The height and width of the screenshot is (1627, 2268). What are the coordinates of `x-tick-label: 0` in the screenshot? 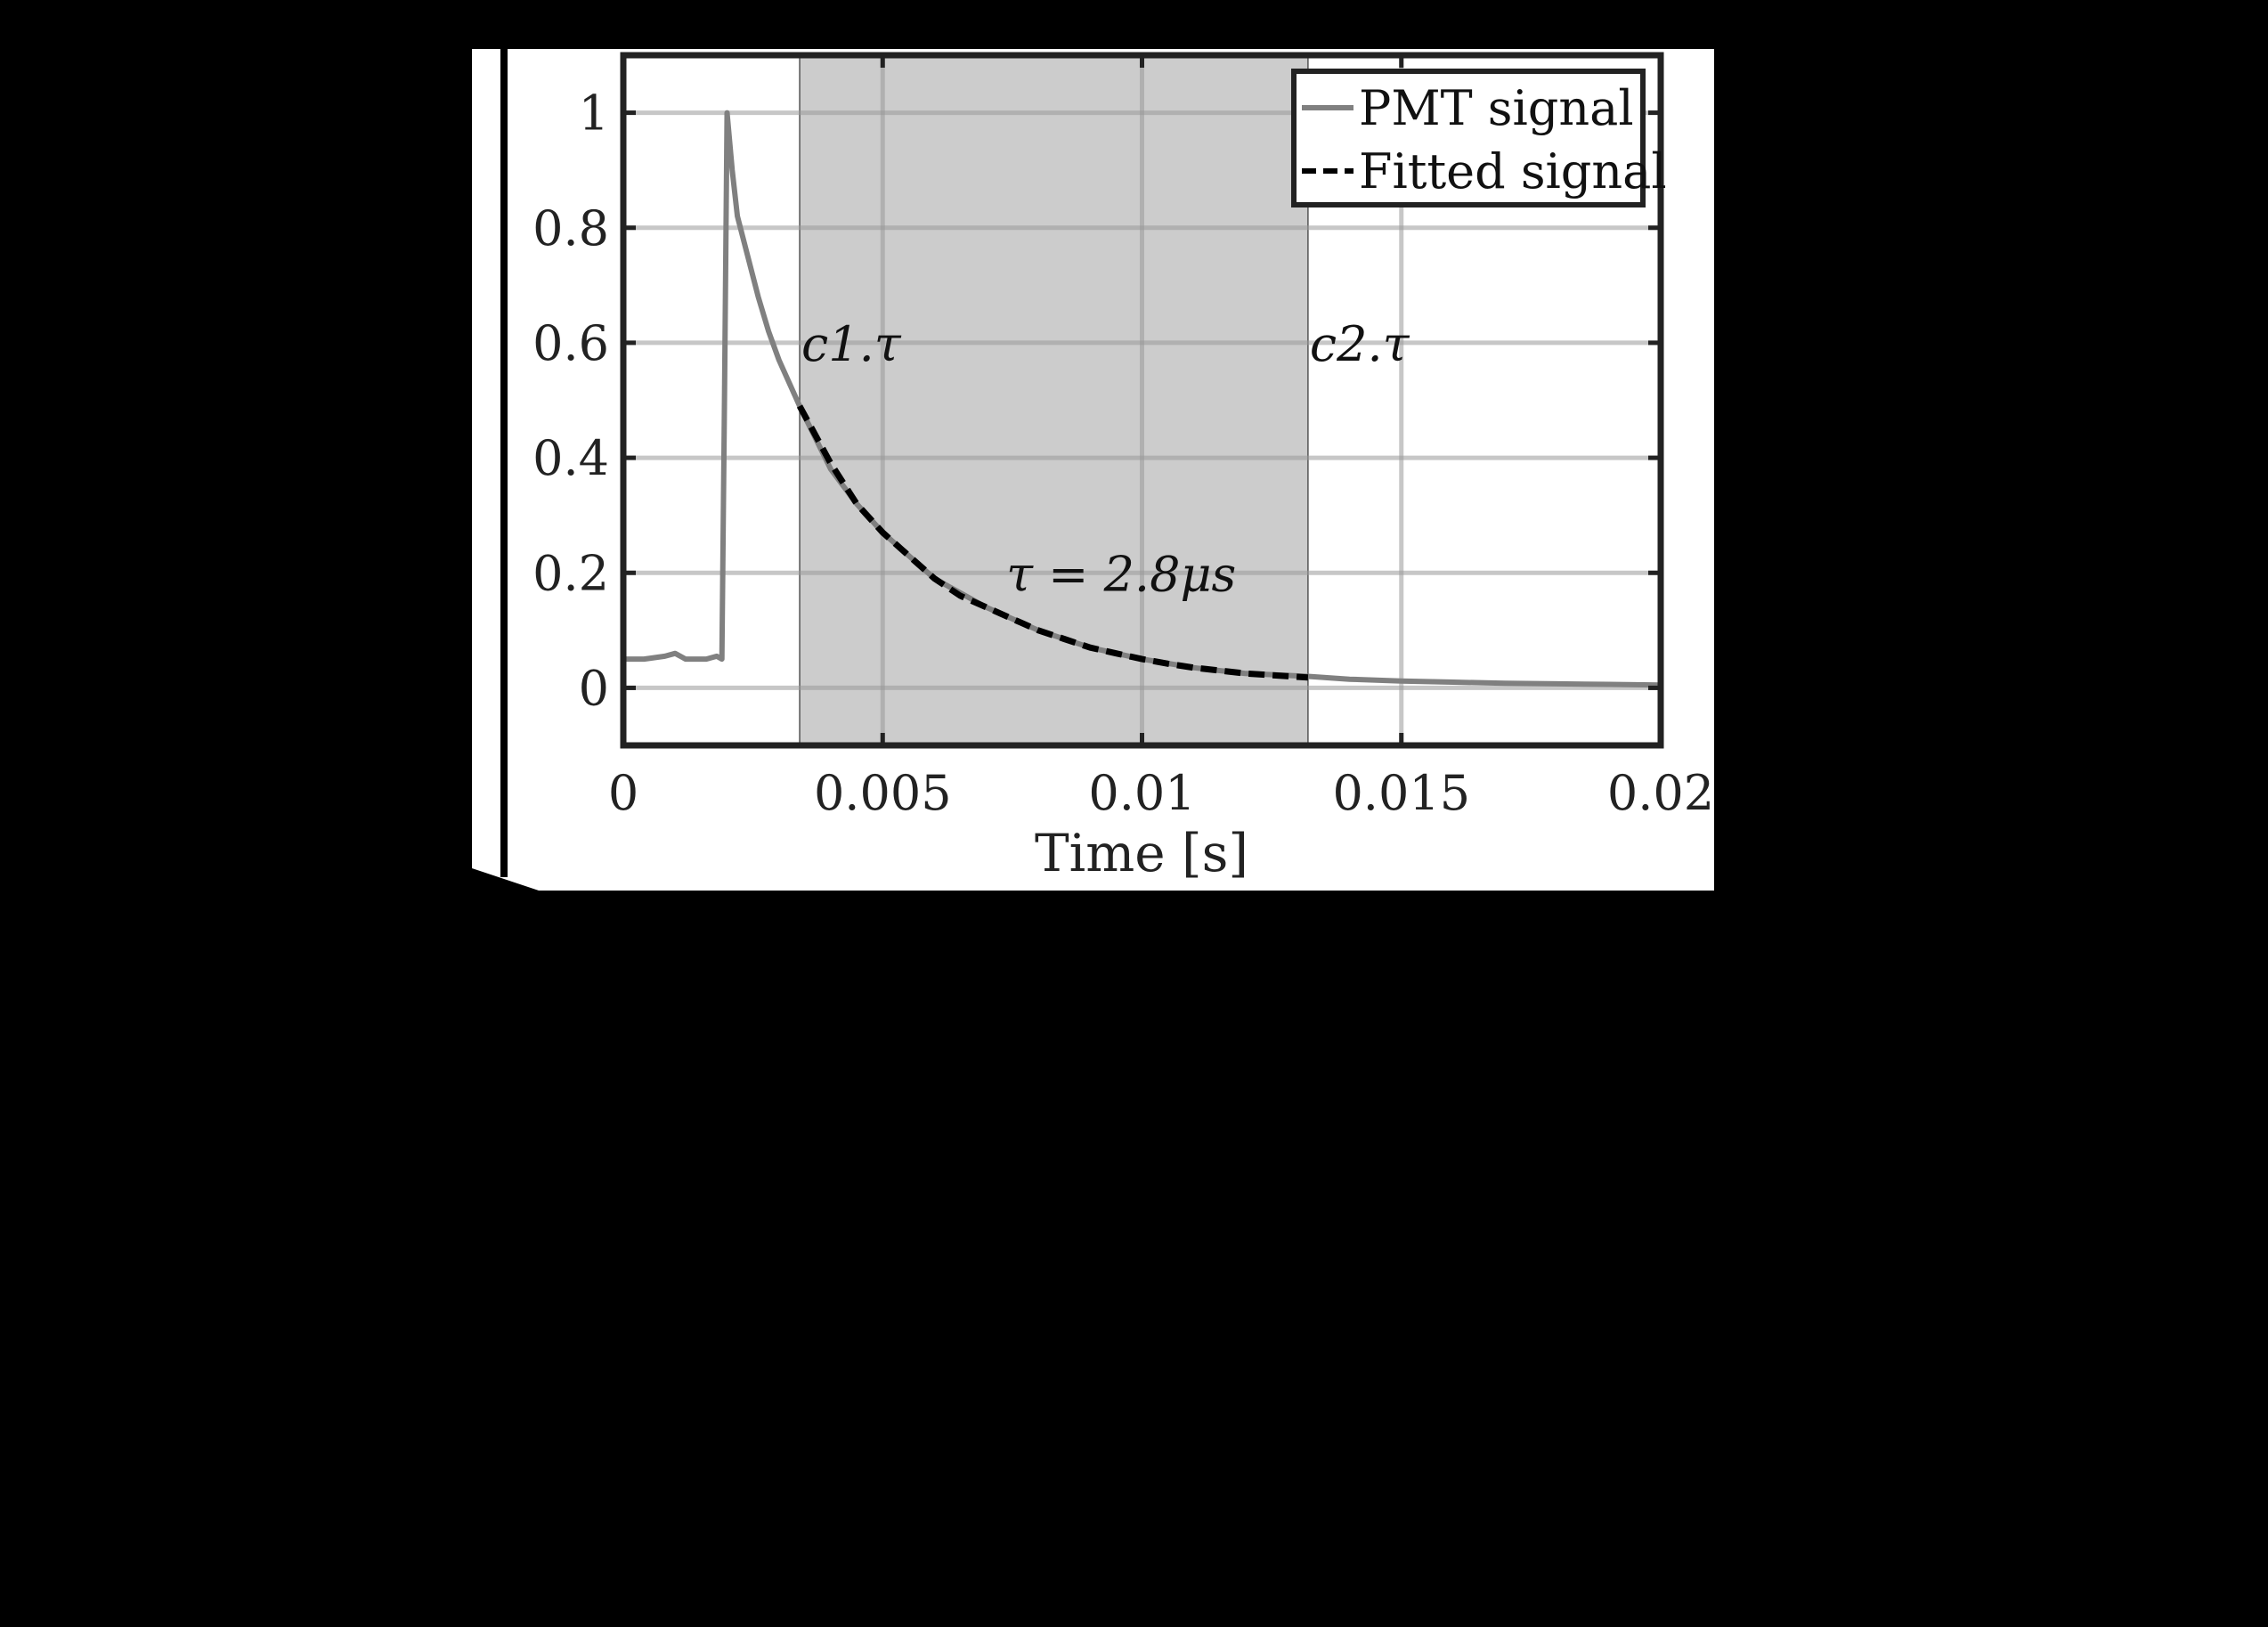 It's located at (623, 793).